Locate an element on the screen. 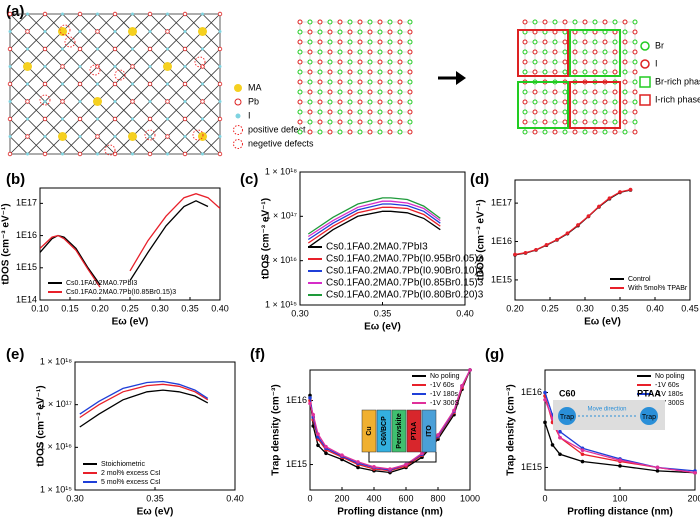  x-tick-label: 0.30 is located at coordinates (300, 313).